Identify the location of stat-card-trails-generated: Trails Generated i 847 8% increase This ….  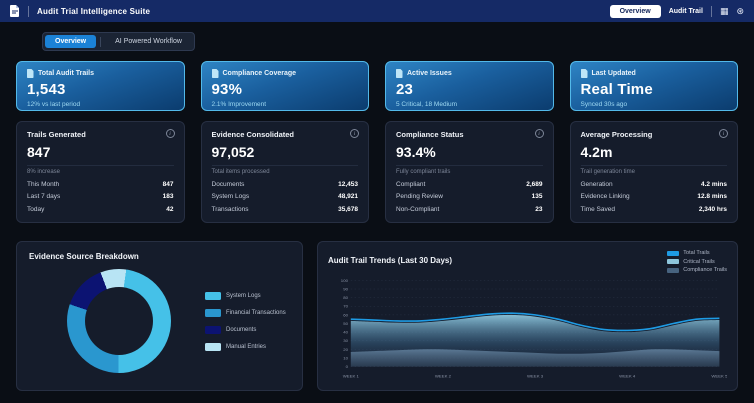
(100, 172).